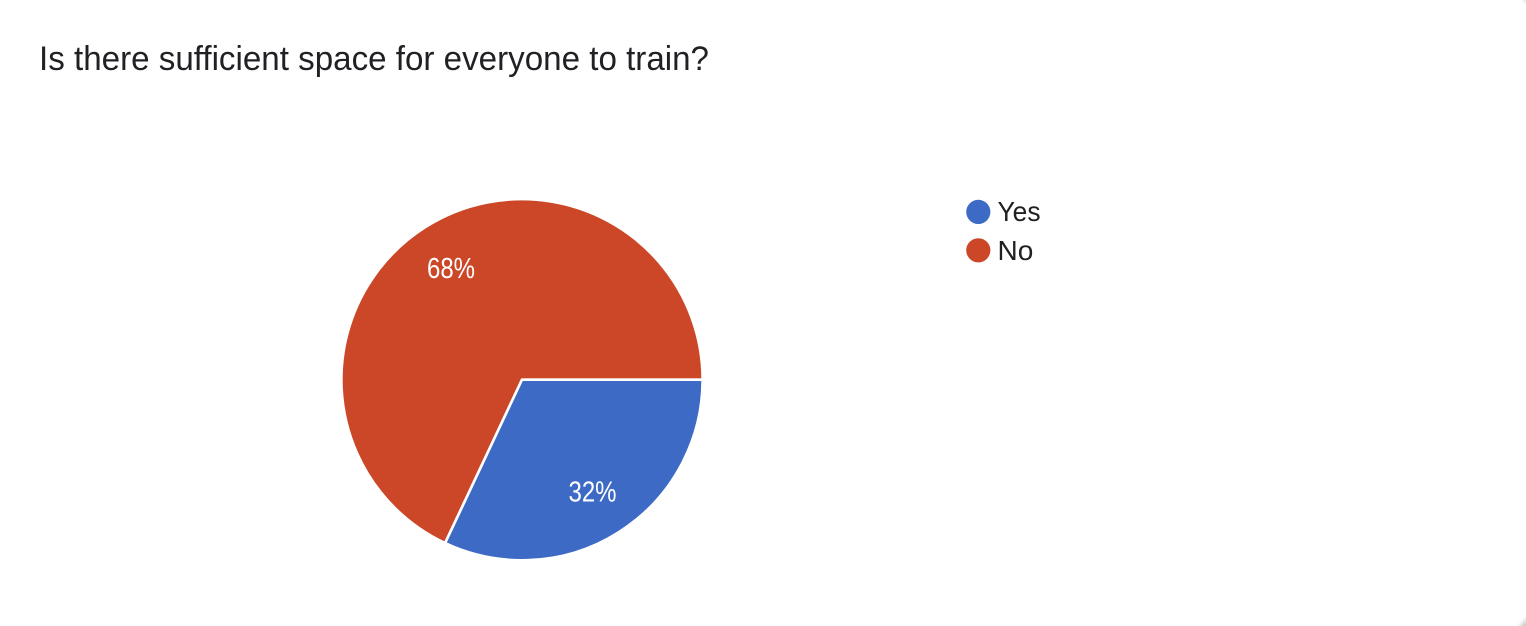  What do you see at coordinates (593, 492) in the screenshot?
I see `svg-text: 32%` at bounding box center [593, 492].